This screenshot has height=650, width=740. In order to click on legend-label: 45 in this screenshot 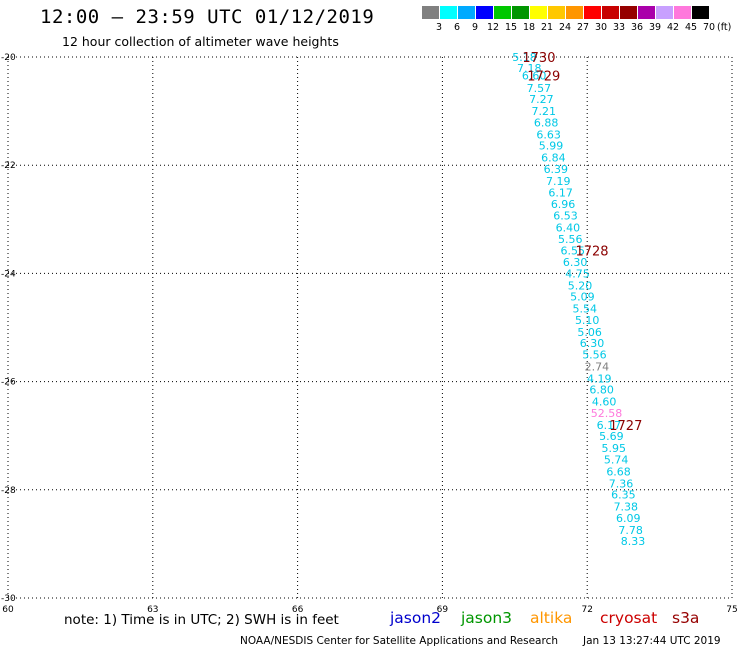, I will do `click(691, 27)`.